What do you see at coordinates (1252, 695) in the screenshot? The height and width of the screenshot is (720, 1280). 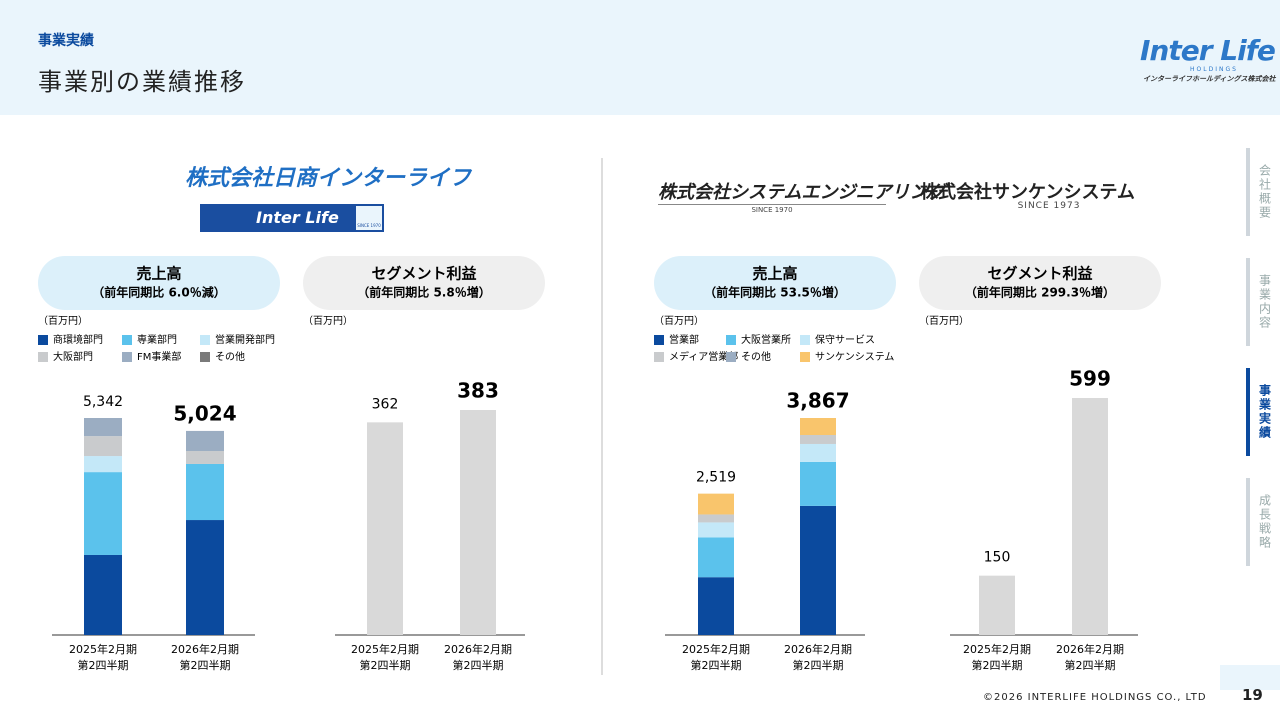 I see `page-number: 19` at bounding box center [1252, 695].